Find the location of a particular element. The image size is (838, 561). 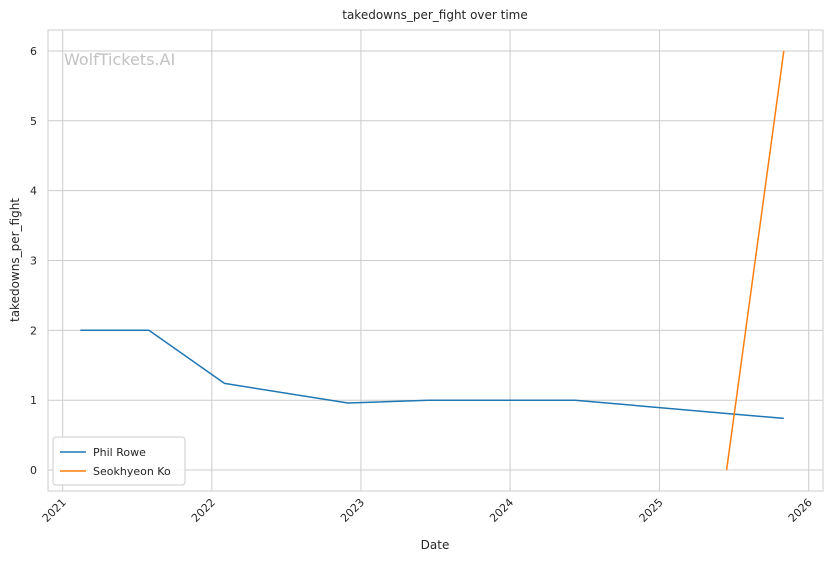

x-tick-label: 2025 is located at coordinates (651, 510).